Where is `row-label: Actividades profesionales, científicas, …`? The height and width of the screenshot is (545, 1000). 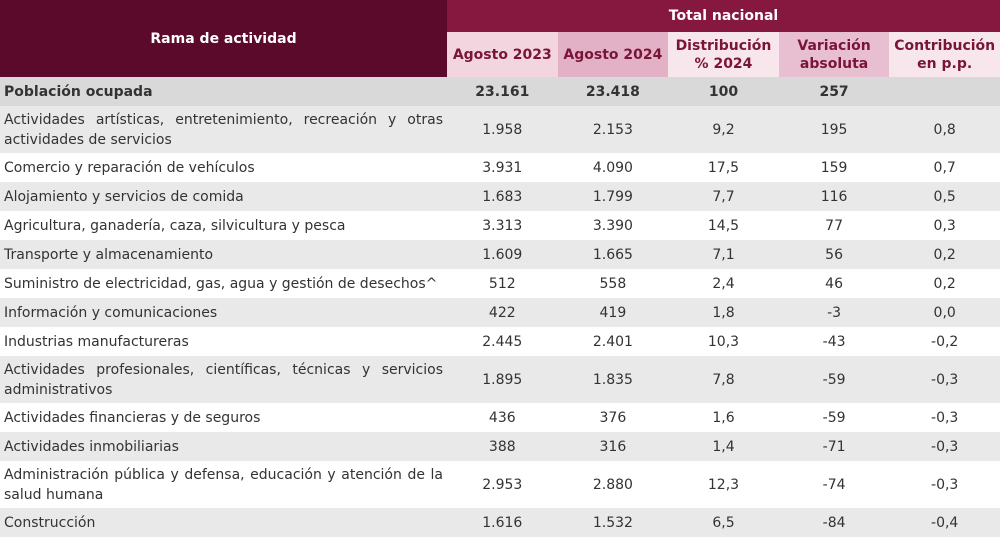
row-label: Actividades profesionales, científicas, … is located at coordinates (223, 379).